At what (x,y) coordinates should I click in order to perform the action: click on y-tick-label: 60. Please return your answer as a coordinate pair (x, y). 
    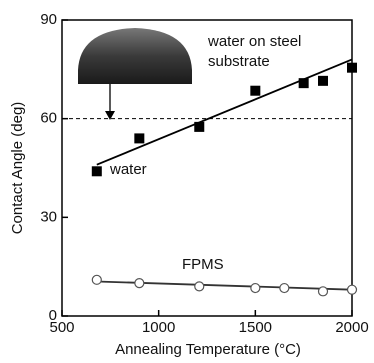
    Looking at the image, I should click on (48, 118).